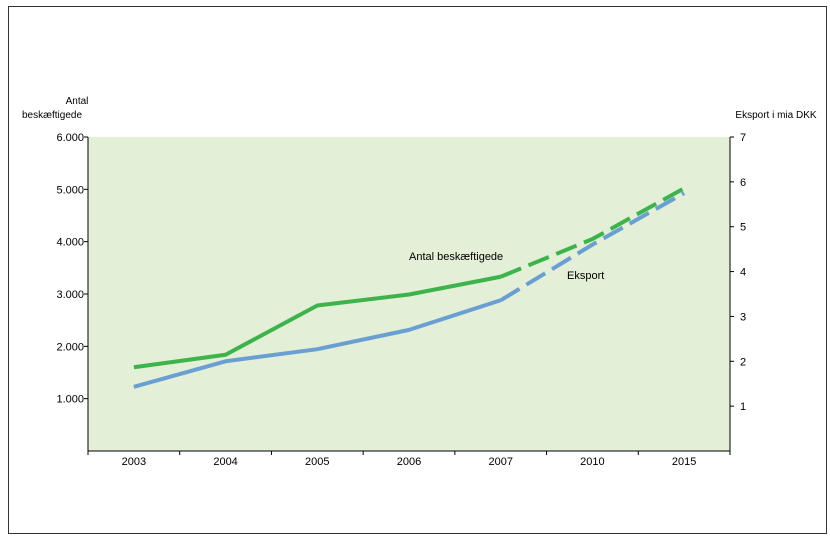 Image resolution: width=830 pixels, height=536 pixels. I want to click on x-tick-label: 2010, so click(592, 462).